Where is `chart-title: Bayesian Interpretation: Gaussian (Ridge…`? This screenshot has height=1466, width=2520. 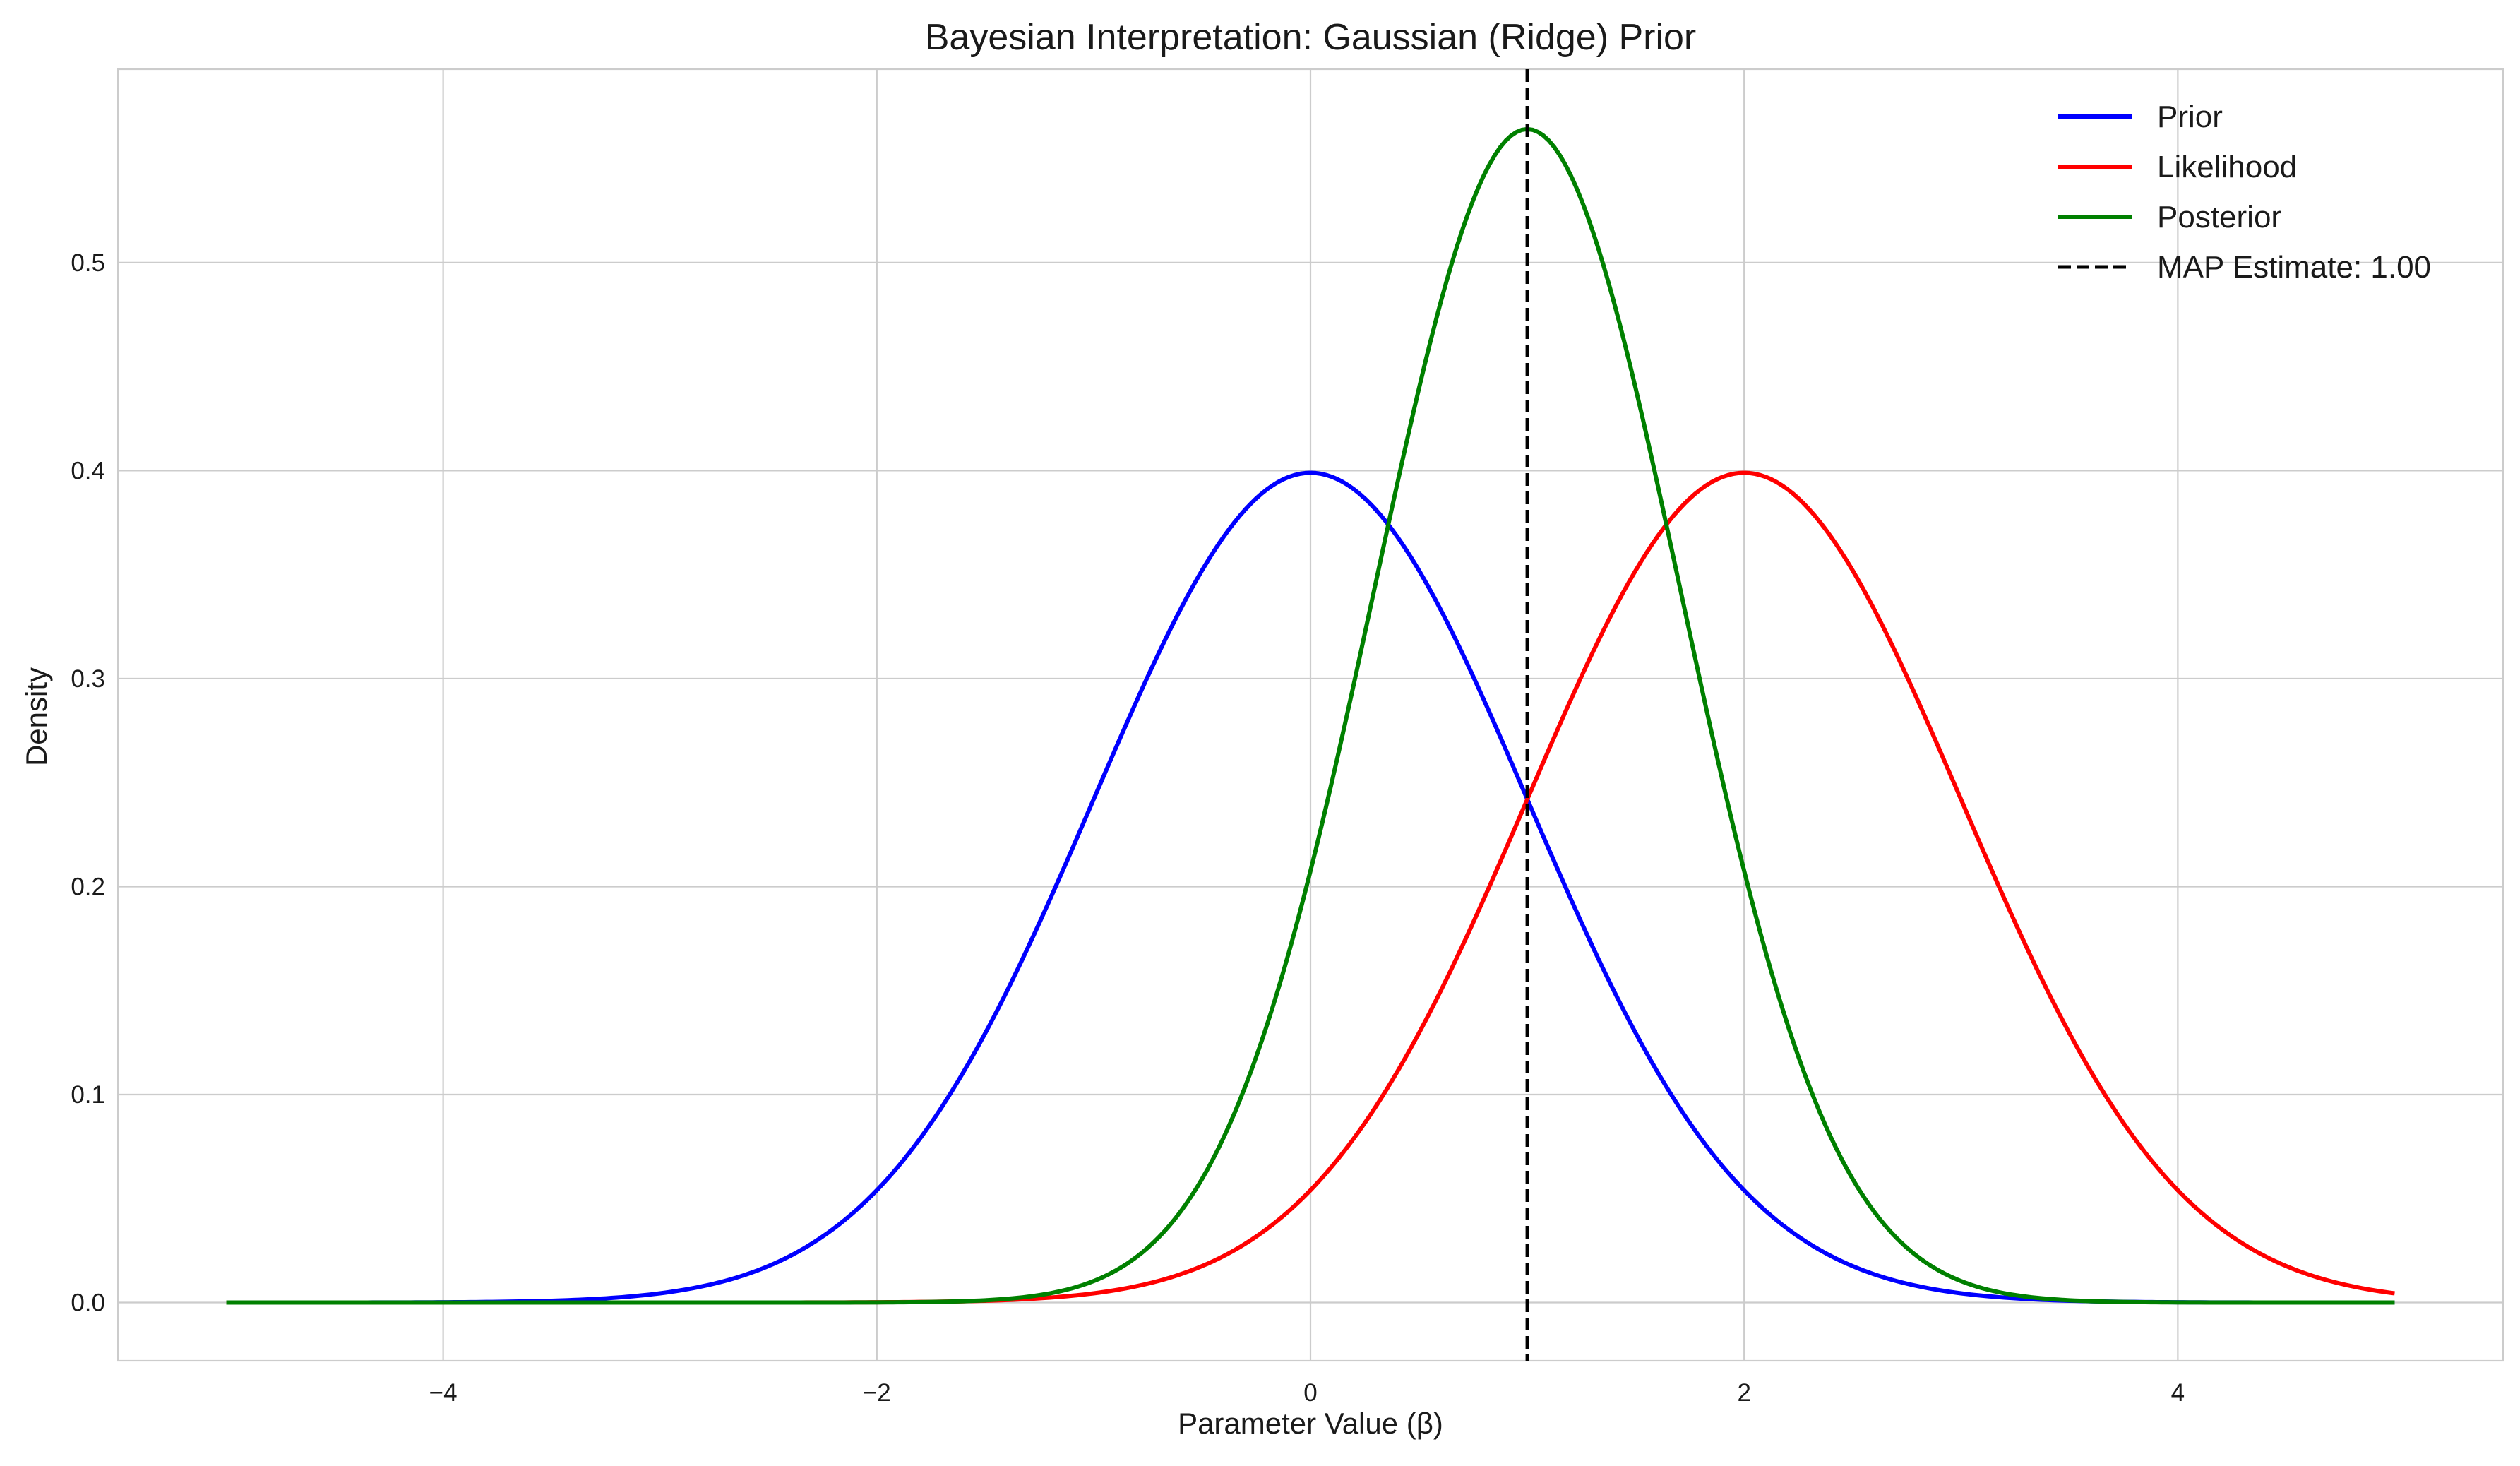 chart-title: Bayesian Interpretation: Gaussian (Ridge… is located at coordinates (1311, 37).